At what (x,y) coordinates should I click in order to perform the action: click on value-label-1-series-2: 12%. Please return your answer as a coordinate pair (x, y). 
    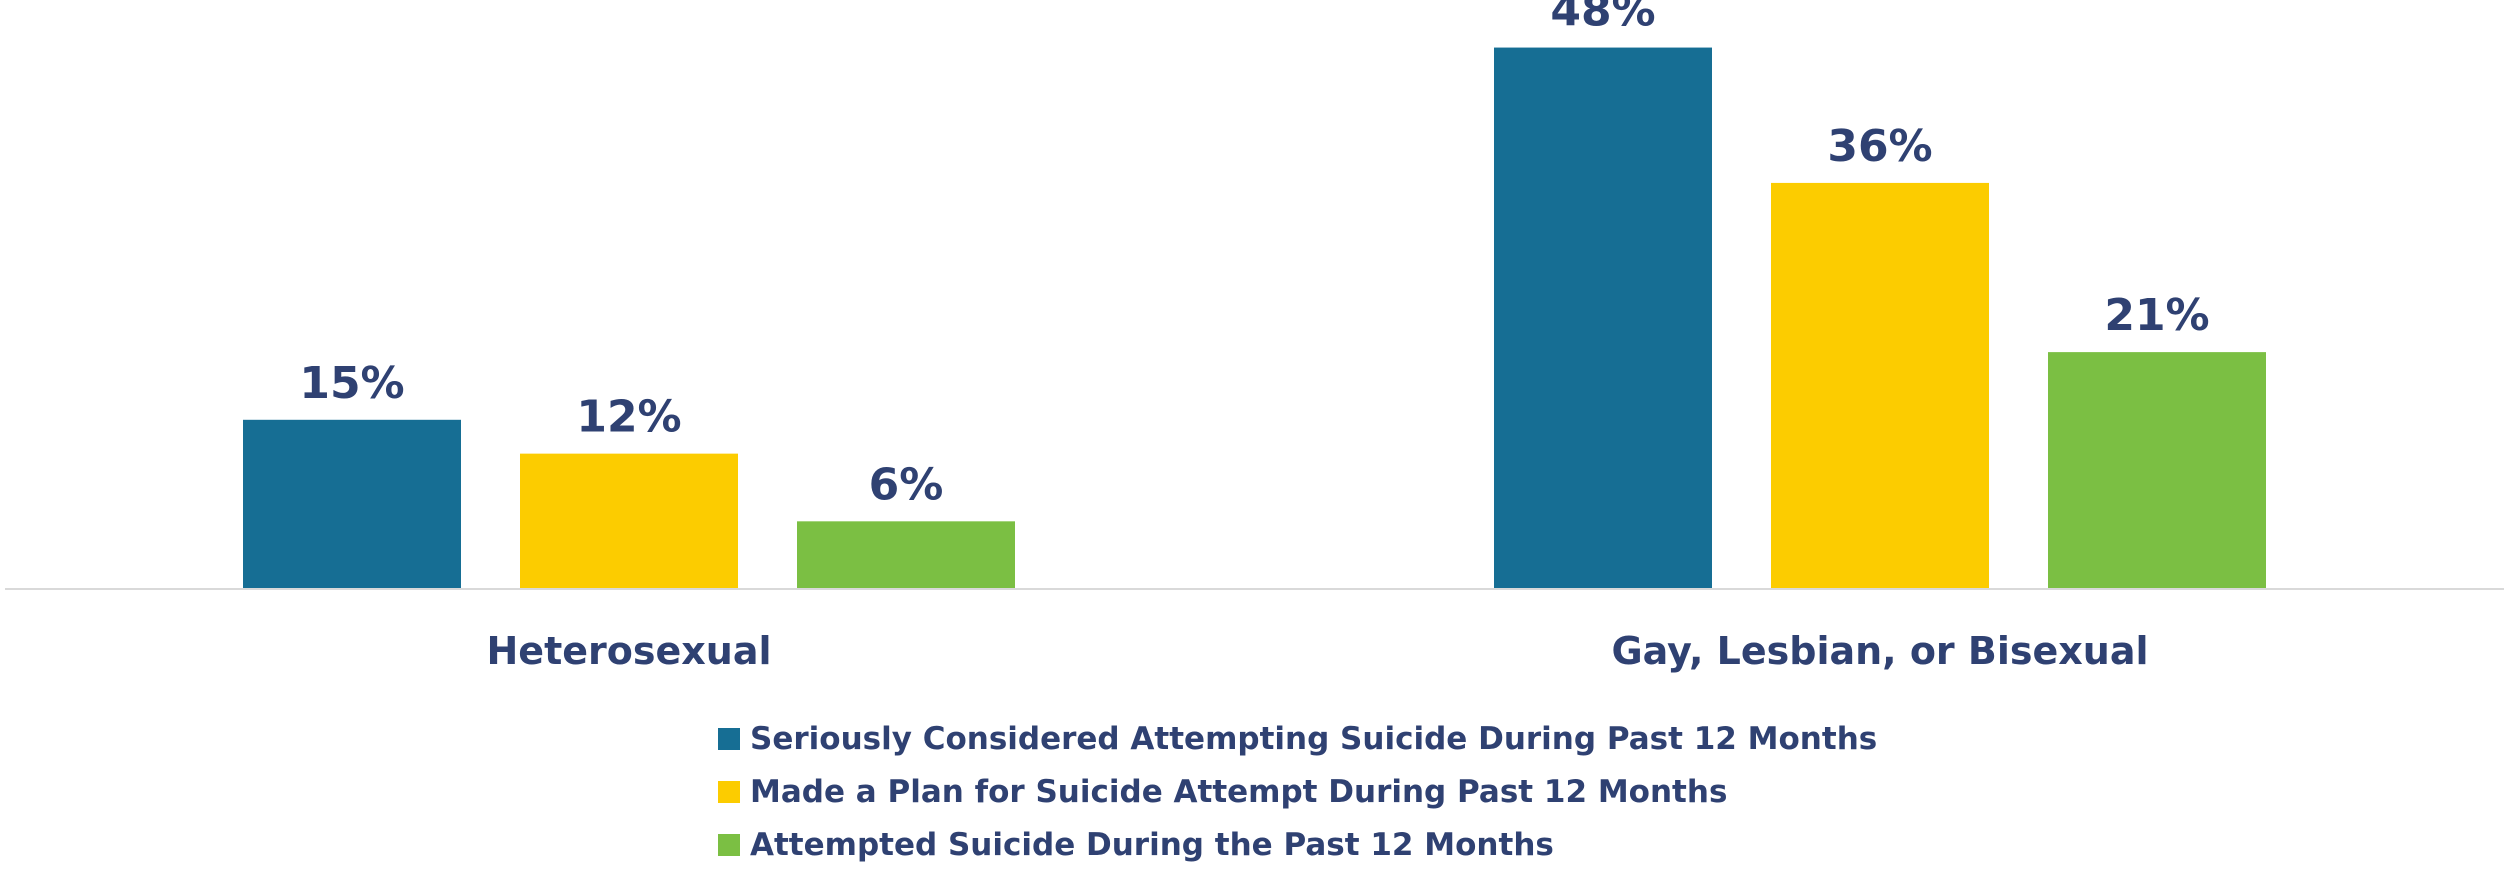
    Looking at the image, I should click on (628, 417).